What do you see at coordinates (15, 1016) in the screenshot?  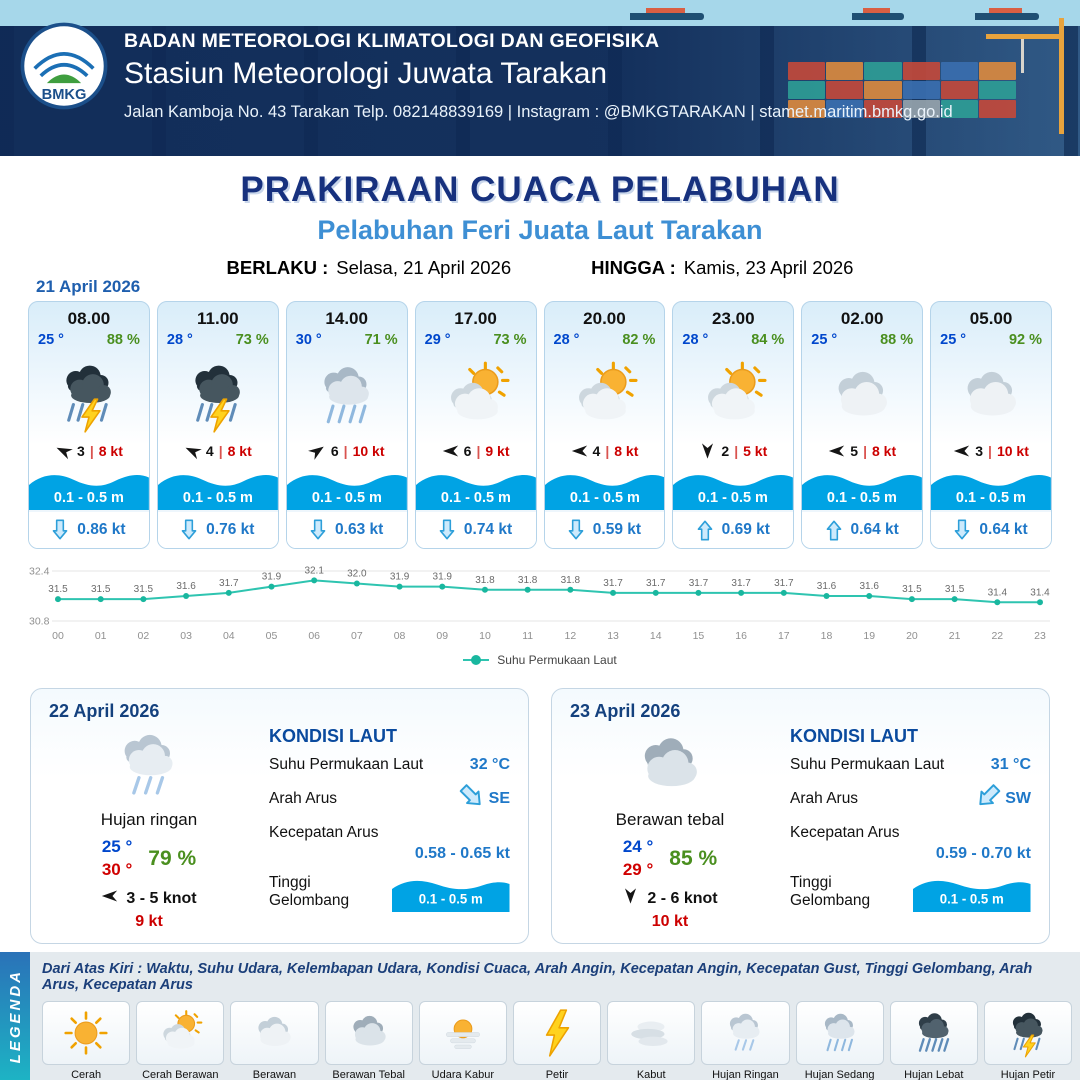 I see `legend-sidebar: LEGENDA` at bounding box center [15, 1016].